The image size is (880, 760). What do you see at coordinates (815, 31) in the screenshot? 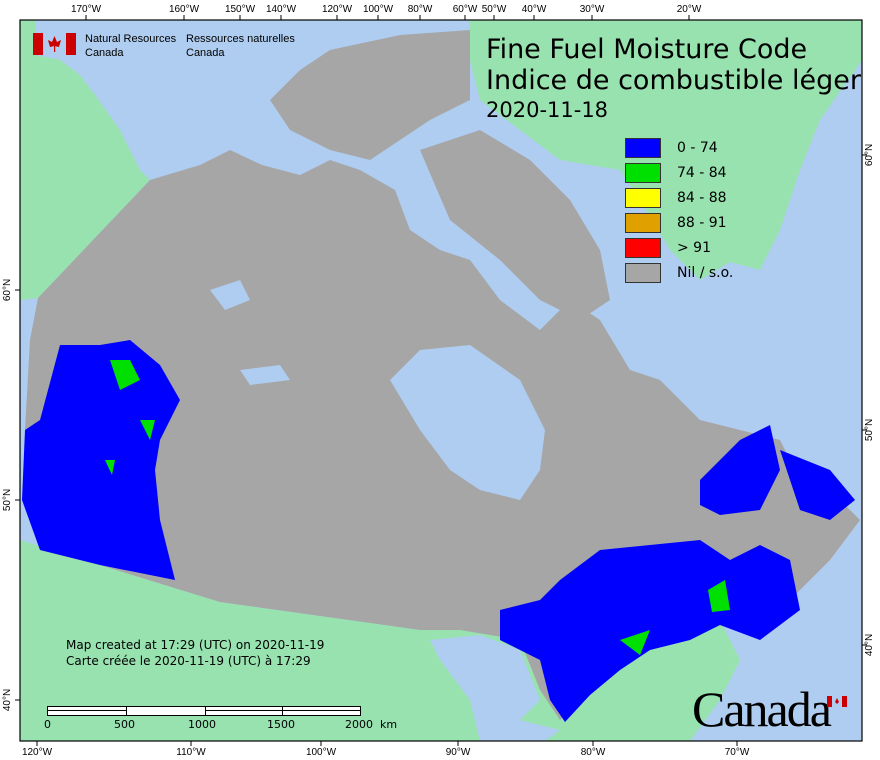
I see `iceland-land` at bounding box center [815, 31].